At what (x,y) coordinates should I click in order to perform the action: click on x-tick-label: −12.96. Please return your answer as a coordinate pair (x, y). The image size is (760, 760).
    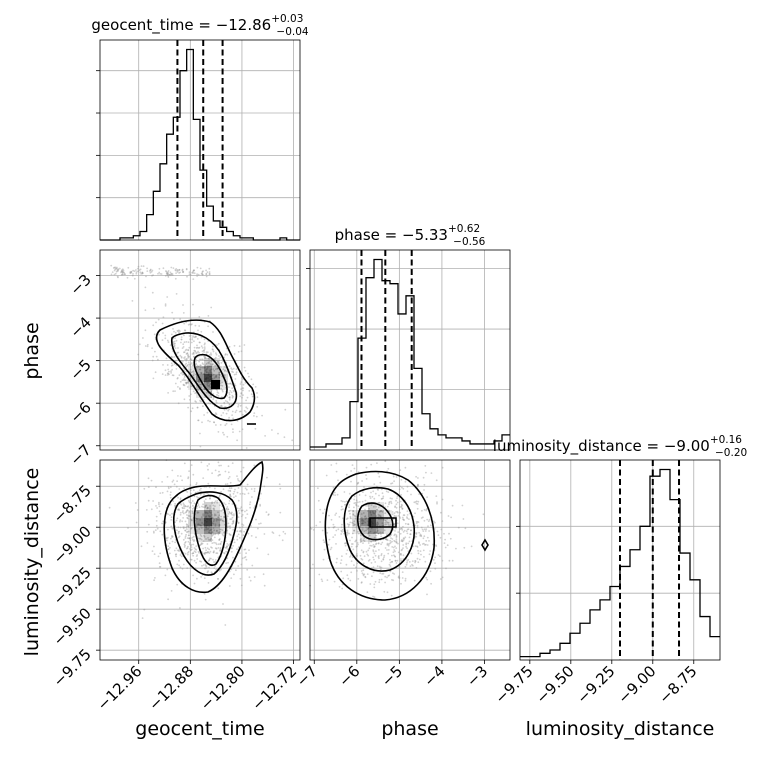
    Looking at the image, I should click on (120, 688).